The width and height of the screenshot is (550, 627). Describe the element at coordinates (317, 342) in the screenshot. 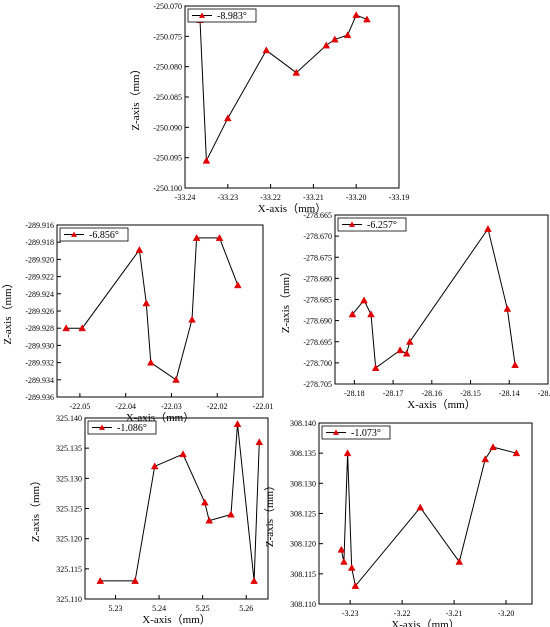

I see `y-tick-label: -278.695` at that location.